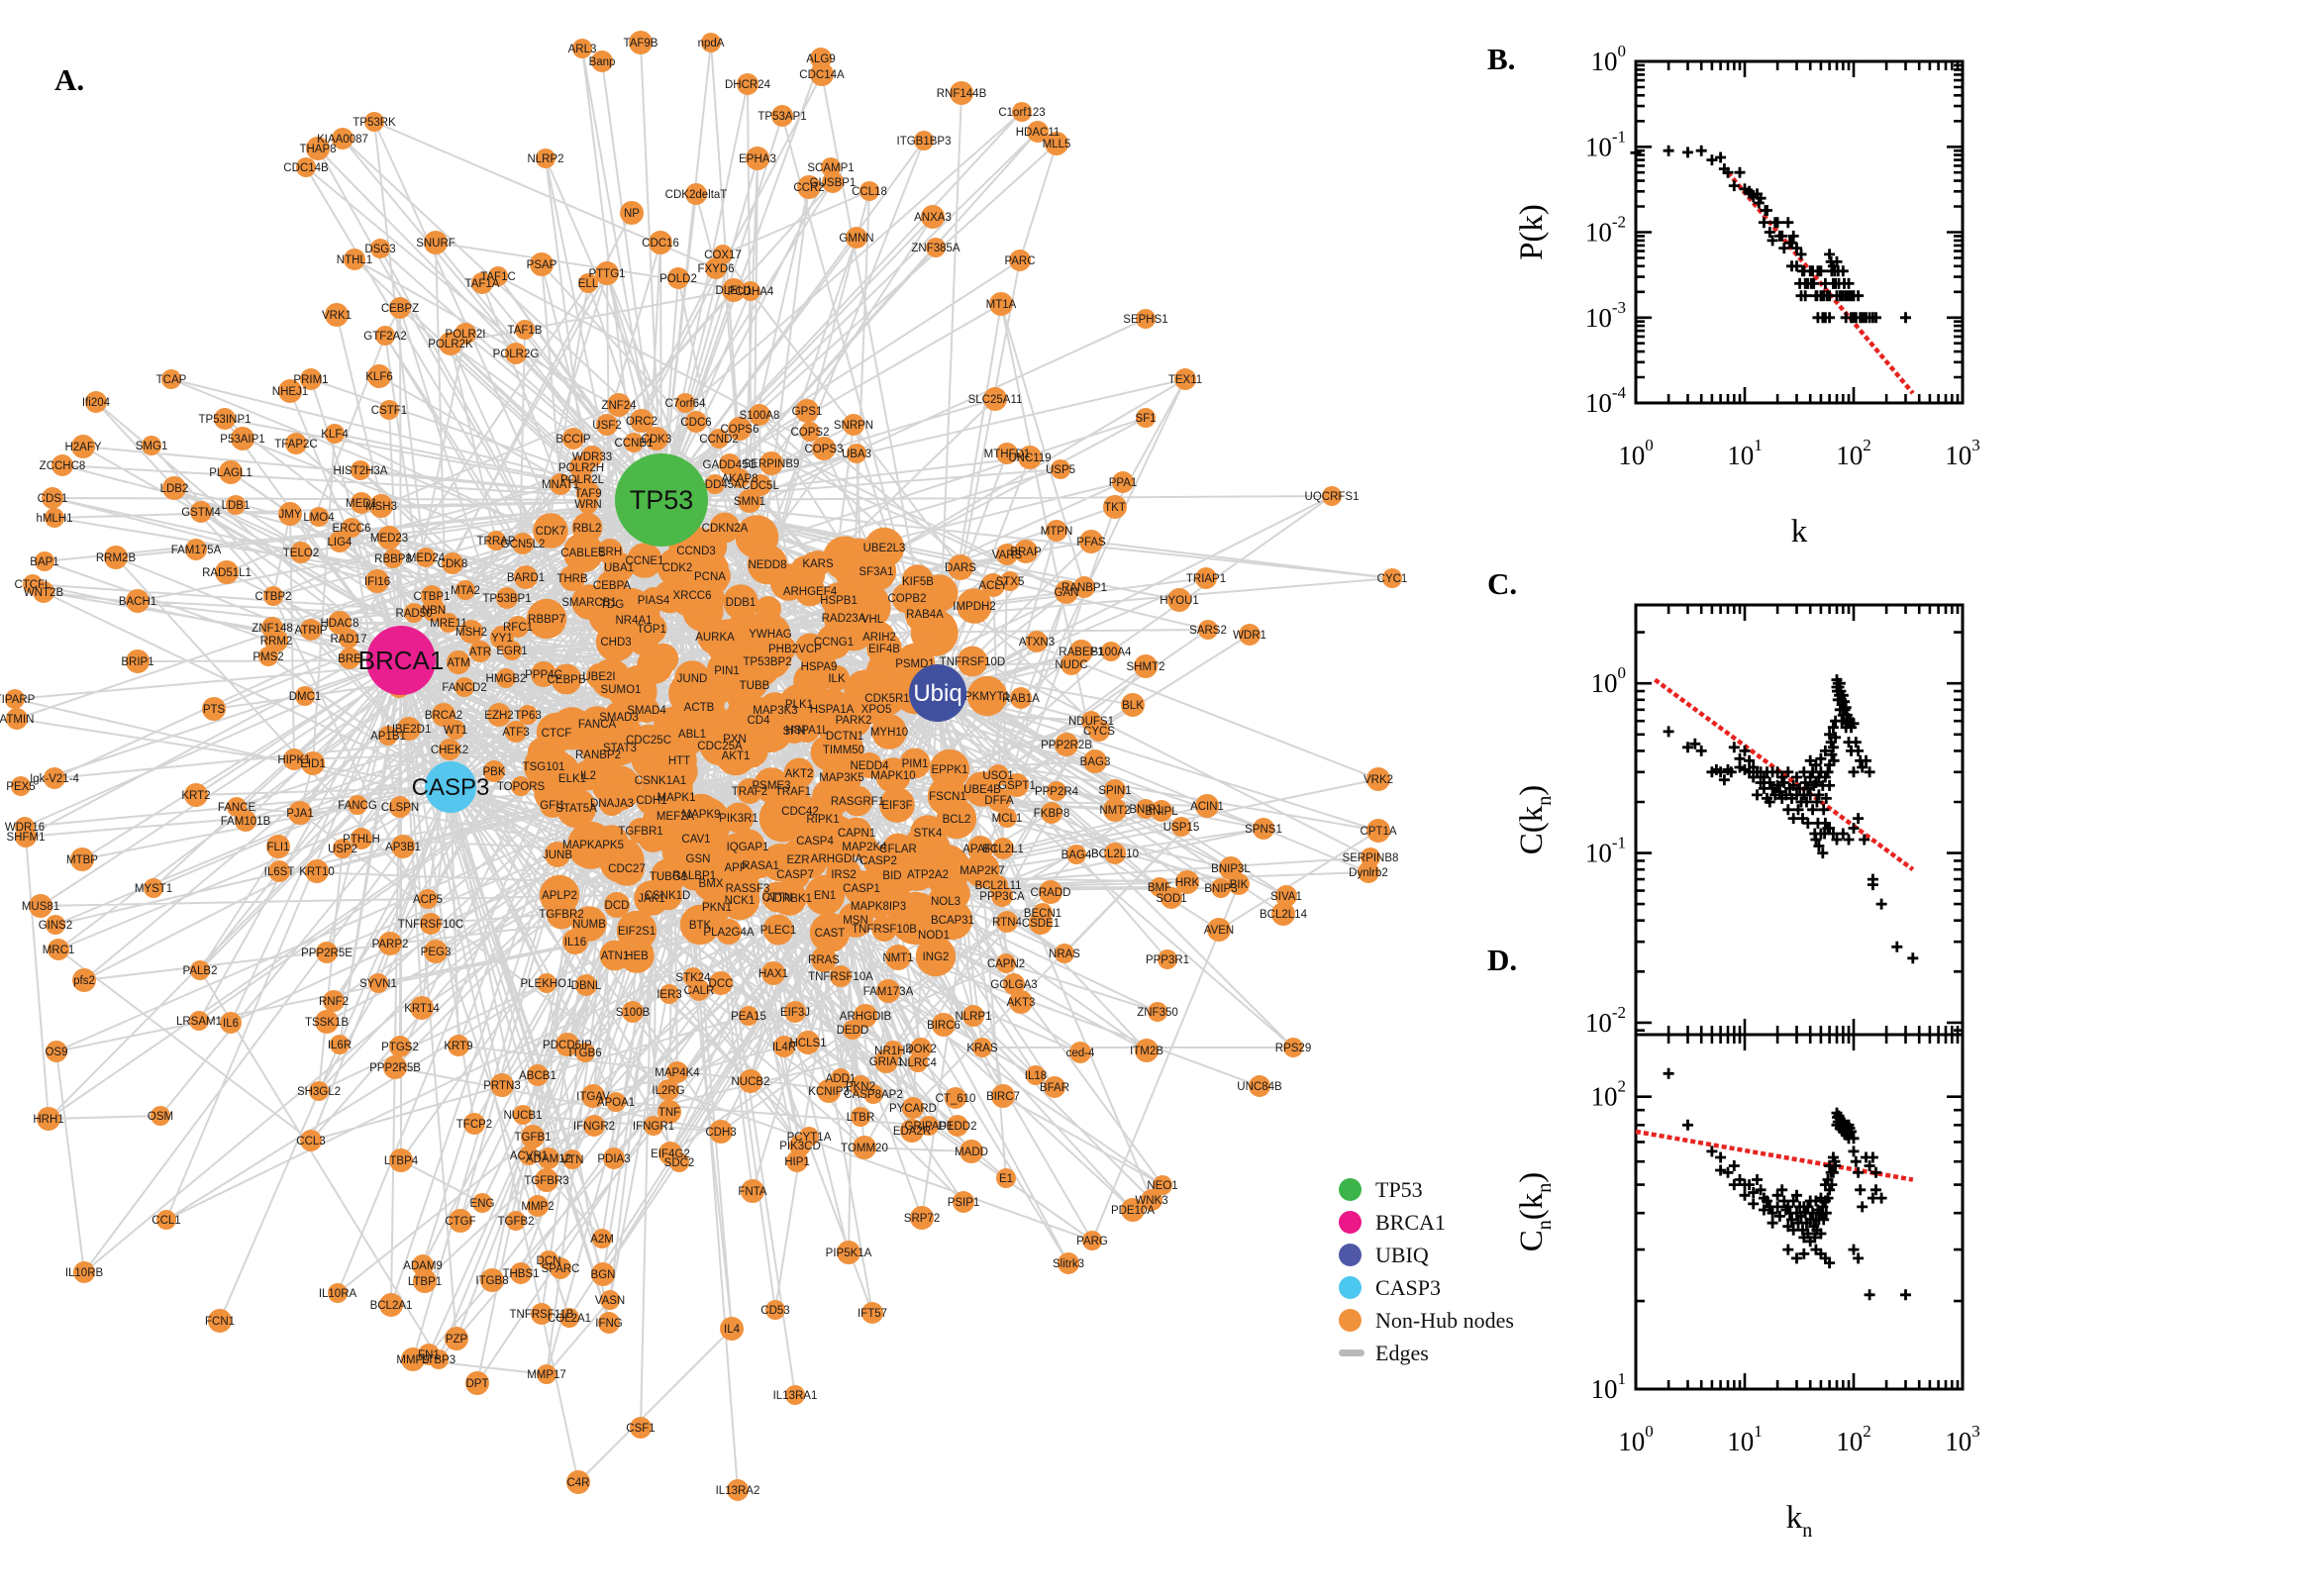 Image resolution: width=2323 pixels, height=1596 pixels. What do you see at coordinates (313, 764) in the screenshot?
I see `network-node-label: EID1` at bounding box center [313, 764].